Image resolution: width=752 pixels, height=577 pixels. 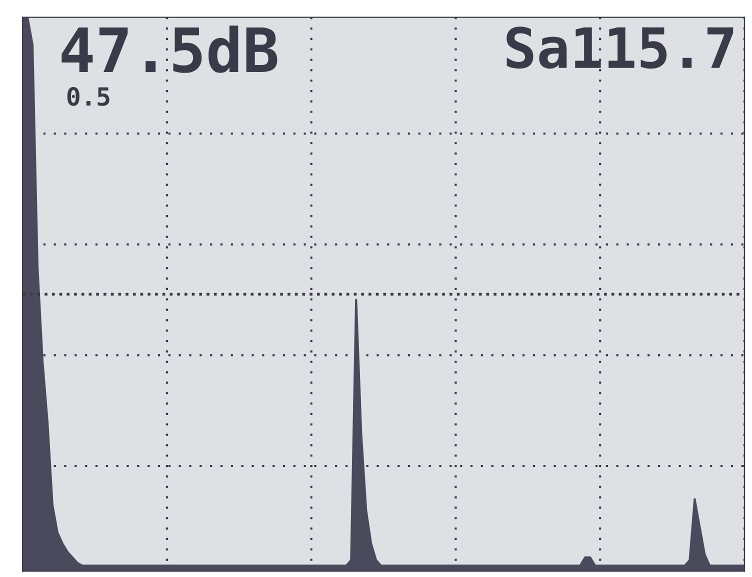 What do you see at coordinates (620, 47) in the screenshot?
I see `annotation: Sa115.7` at bounding box center [620, 47].